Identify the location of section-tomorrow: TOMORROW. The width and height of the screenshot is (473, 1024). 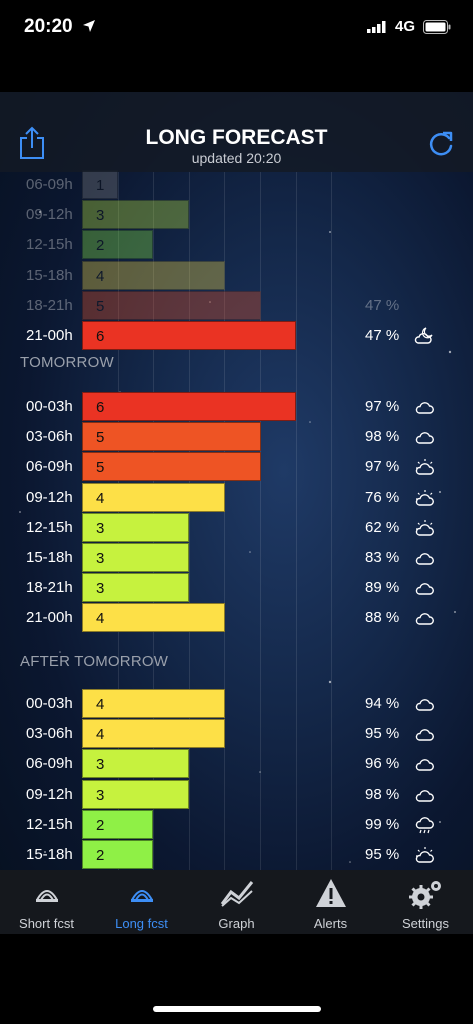
(67, 362).